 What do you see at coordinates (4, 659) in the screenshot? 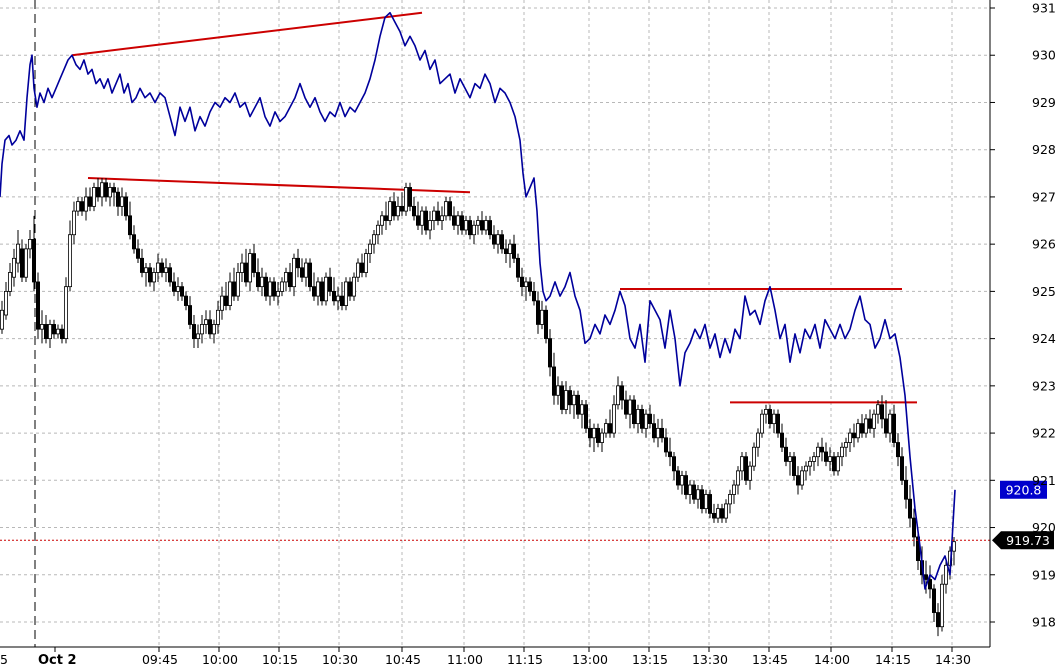
I see `x-tick-label: 5` at bounding box center [4, 659].